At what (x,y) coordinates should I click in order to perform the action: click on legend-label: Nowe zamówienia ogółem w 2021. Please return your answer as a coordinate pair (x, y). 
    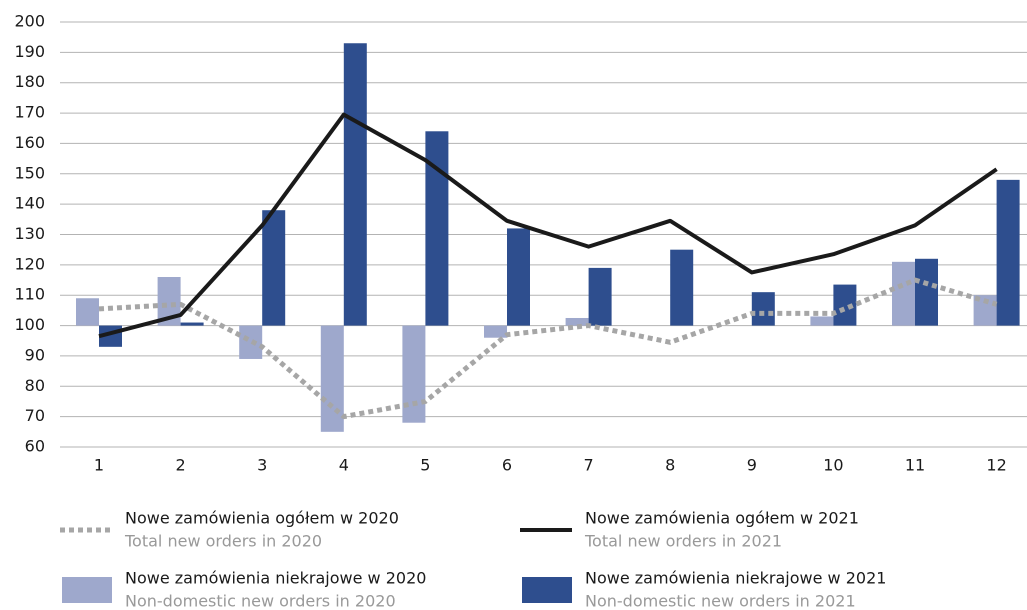
    Looking at the image, I should click on (722, 518).